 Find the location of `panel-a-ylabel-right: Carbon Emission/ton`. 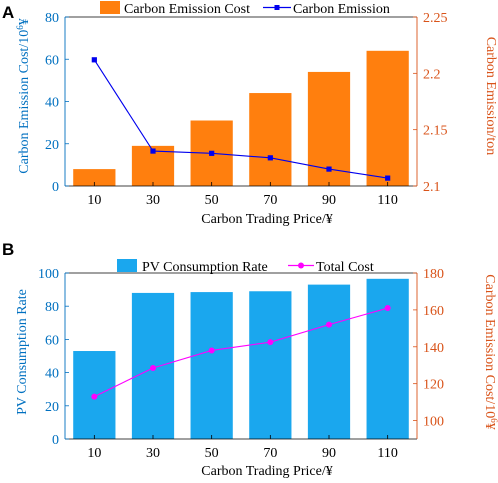

panel-a-ylabel-right: Carbon Emission/ton is located at coordinates (490, 96).